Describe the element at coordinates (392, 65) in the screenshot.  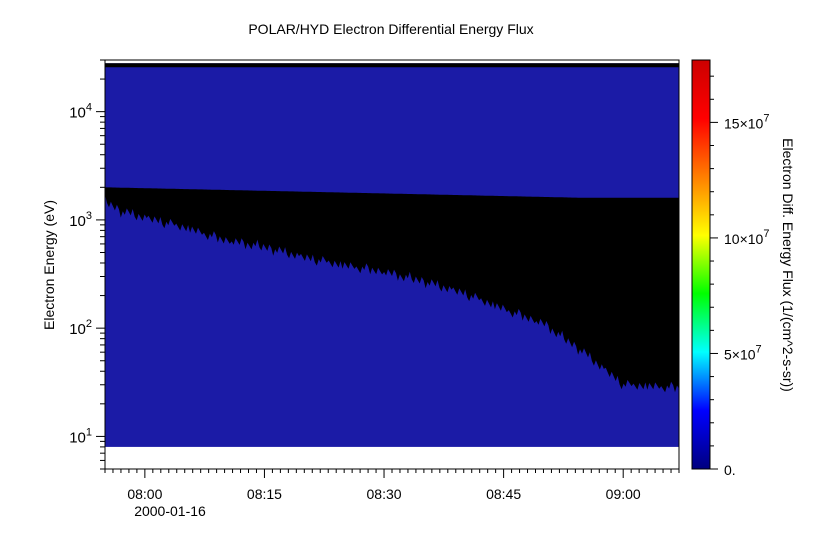
I see `top-no-data-strip` at that location.